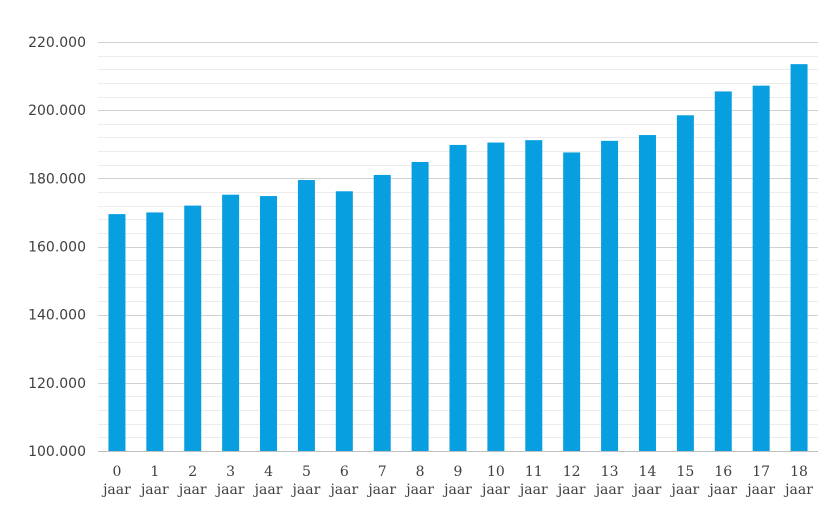  I want to click on y-tick-label: 160.000, so click(57, 248).